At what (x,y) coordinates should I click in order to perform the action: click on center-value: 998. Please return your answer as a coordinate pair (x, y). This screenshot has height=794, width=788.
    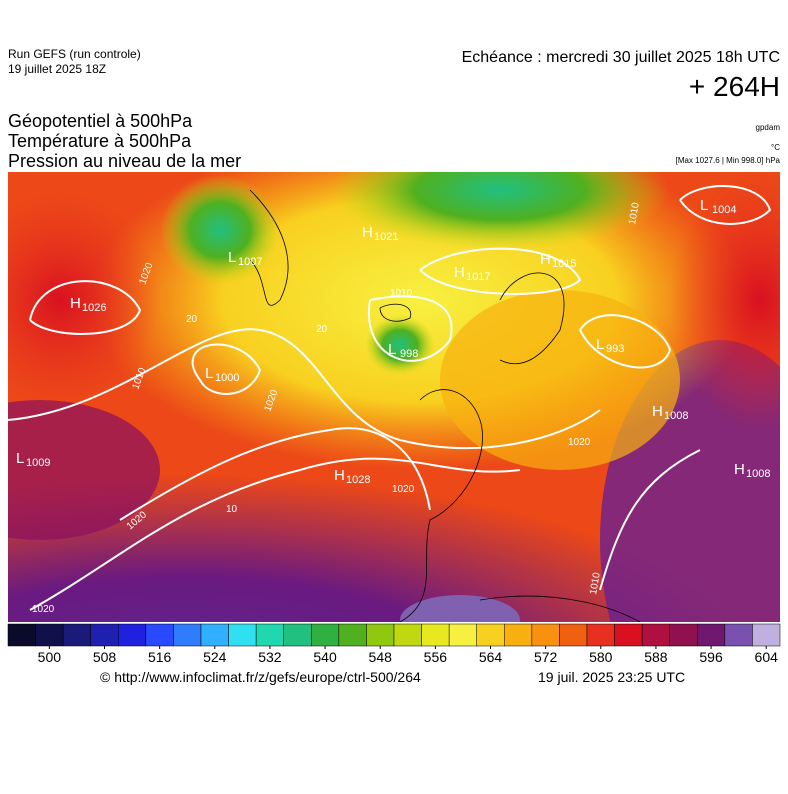
    Looking at the image, I should click on (409, 354).